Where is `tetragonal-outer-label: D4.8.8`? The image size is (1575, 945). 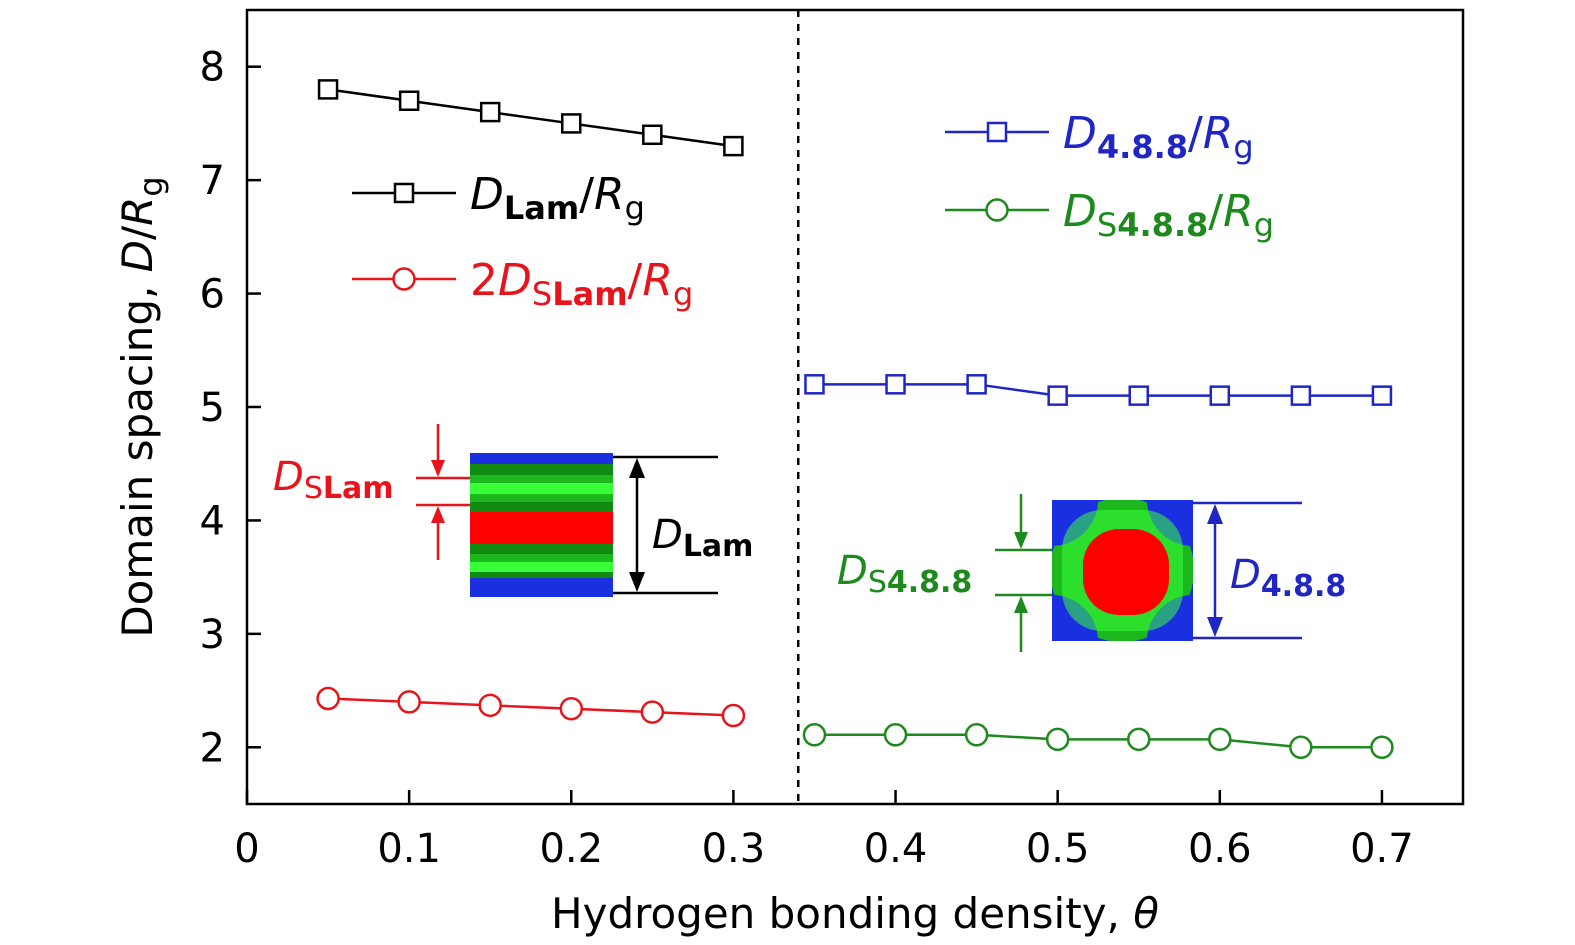 tetragonal-outer-label: D4.8.8 is located at coordinates (1288, 578).